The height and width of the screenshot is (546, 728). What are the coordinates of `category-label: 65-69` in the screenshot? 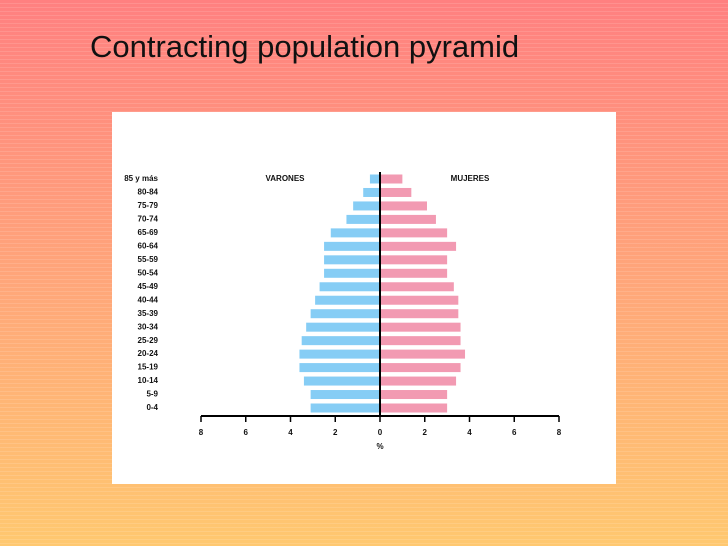 It's located at (148, 232).